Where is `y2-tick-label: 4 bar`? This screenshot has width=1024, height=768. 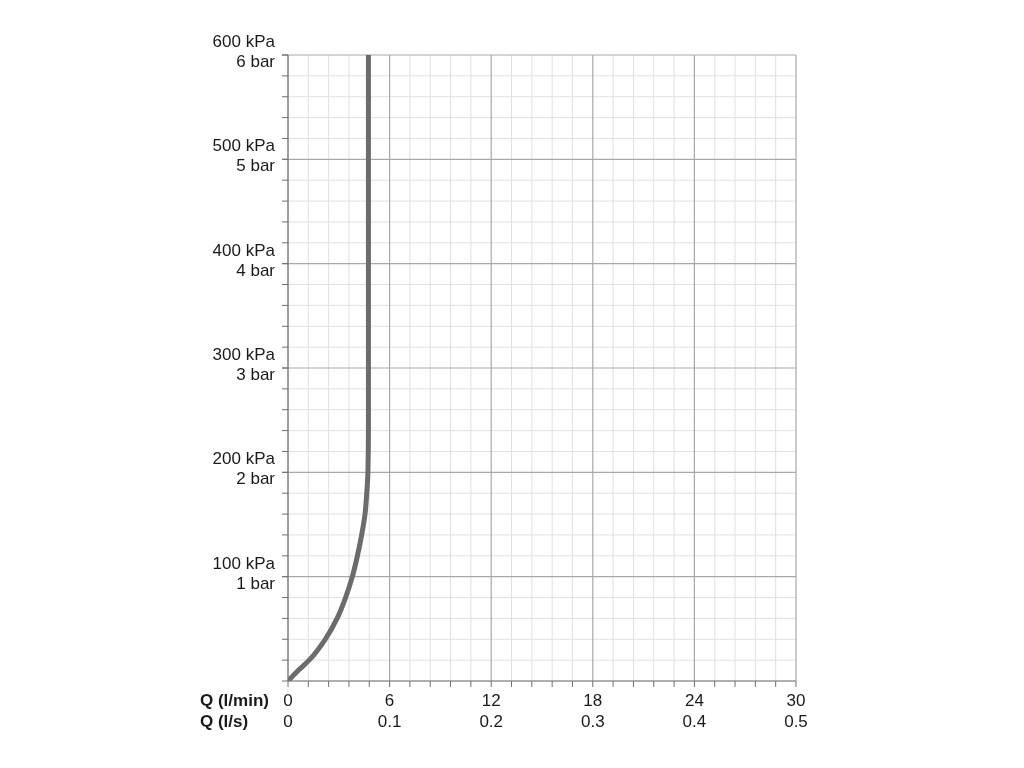
y2-tick-label: 4 bar is located at coordinates (256, 270).